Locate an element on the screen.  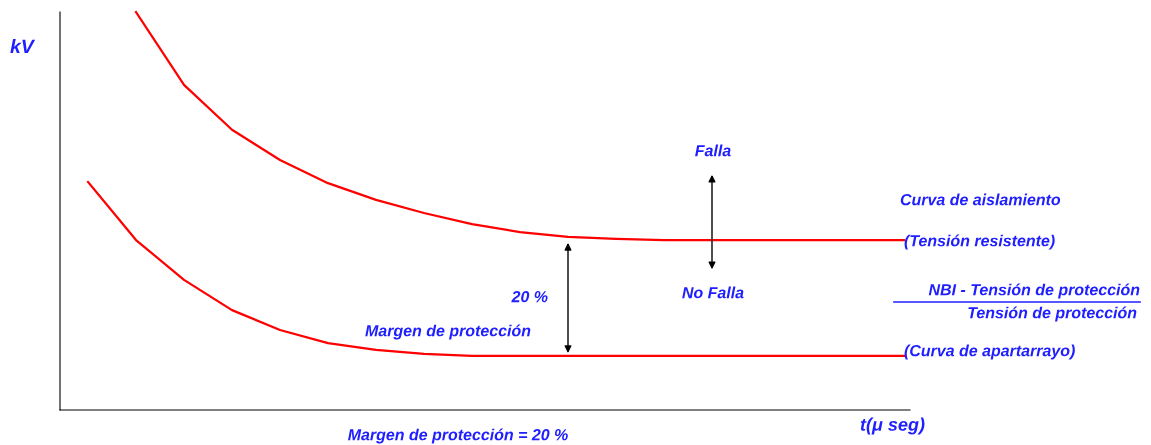
annotation: (Curva de apartarrayo) is located at coordinates (989, 352).